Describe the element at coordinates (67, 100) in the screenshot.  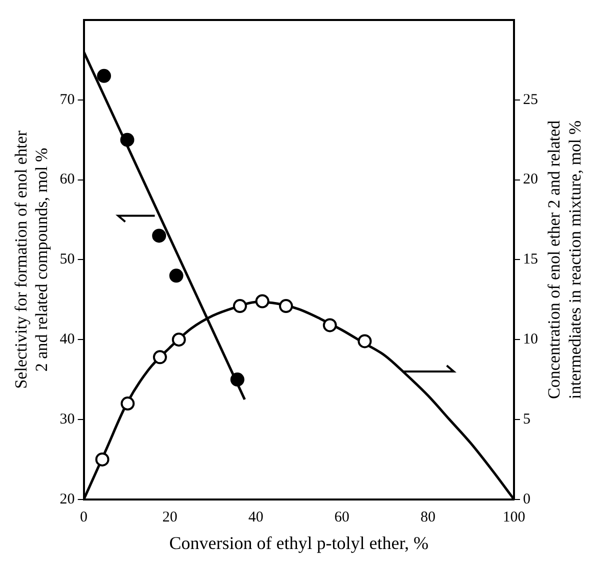
I see `y-tick-label: 70` at that location.